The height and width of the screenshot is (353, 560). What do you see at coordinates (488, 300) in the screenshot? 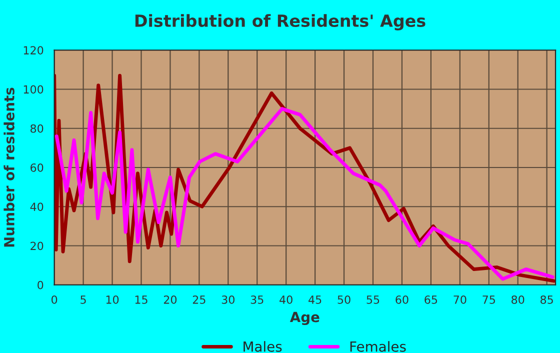
I see `x-tick-label: 75` at bounding box center [488, 300].